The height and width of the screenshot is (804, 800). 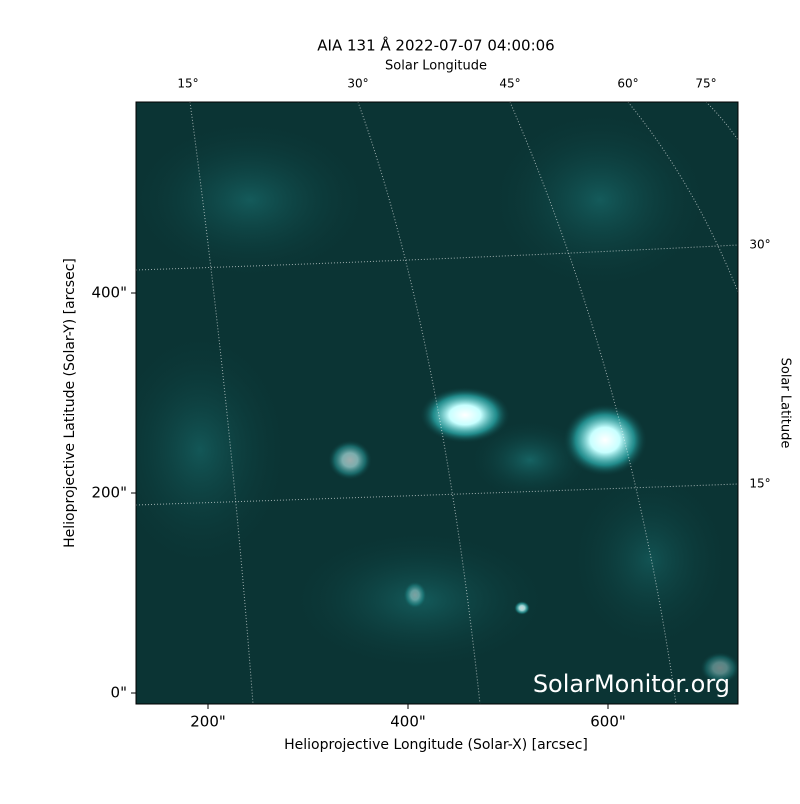 What do you see at coordinates (509, 84) in the screenshot?
I see `longitude-tick-label: 45°` at bounding box center [509, 84].